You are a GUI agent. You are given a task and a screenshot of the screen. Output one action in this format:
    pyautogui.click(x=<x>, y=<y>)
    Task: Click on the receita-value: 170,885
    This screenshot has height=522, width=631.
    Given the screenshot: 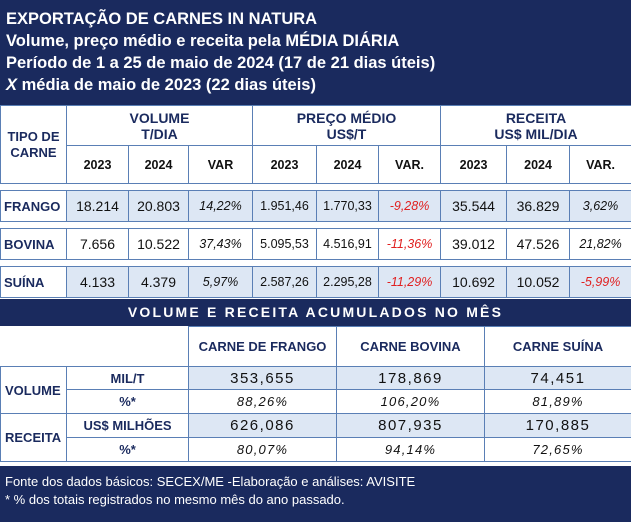 What is the action you would take?
    pyautogui.click(x=557, y=425)
    